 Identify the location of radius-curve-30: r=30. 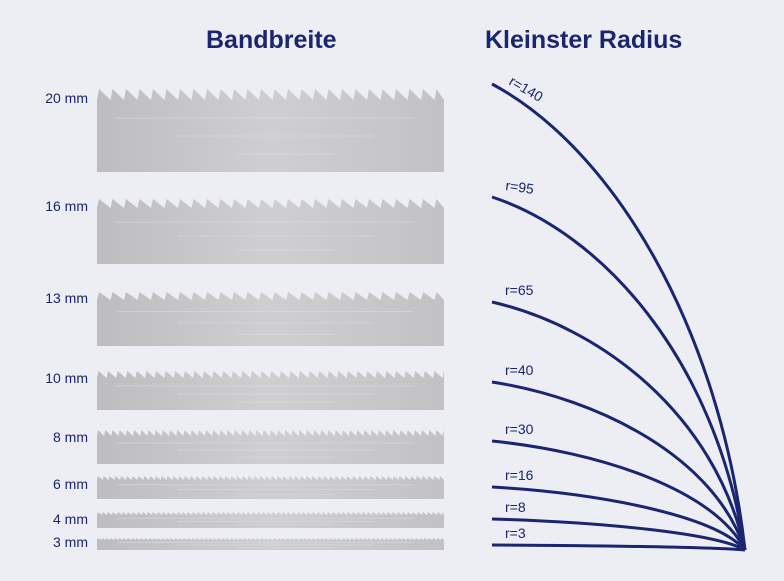
(619, 486).